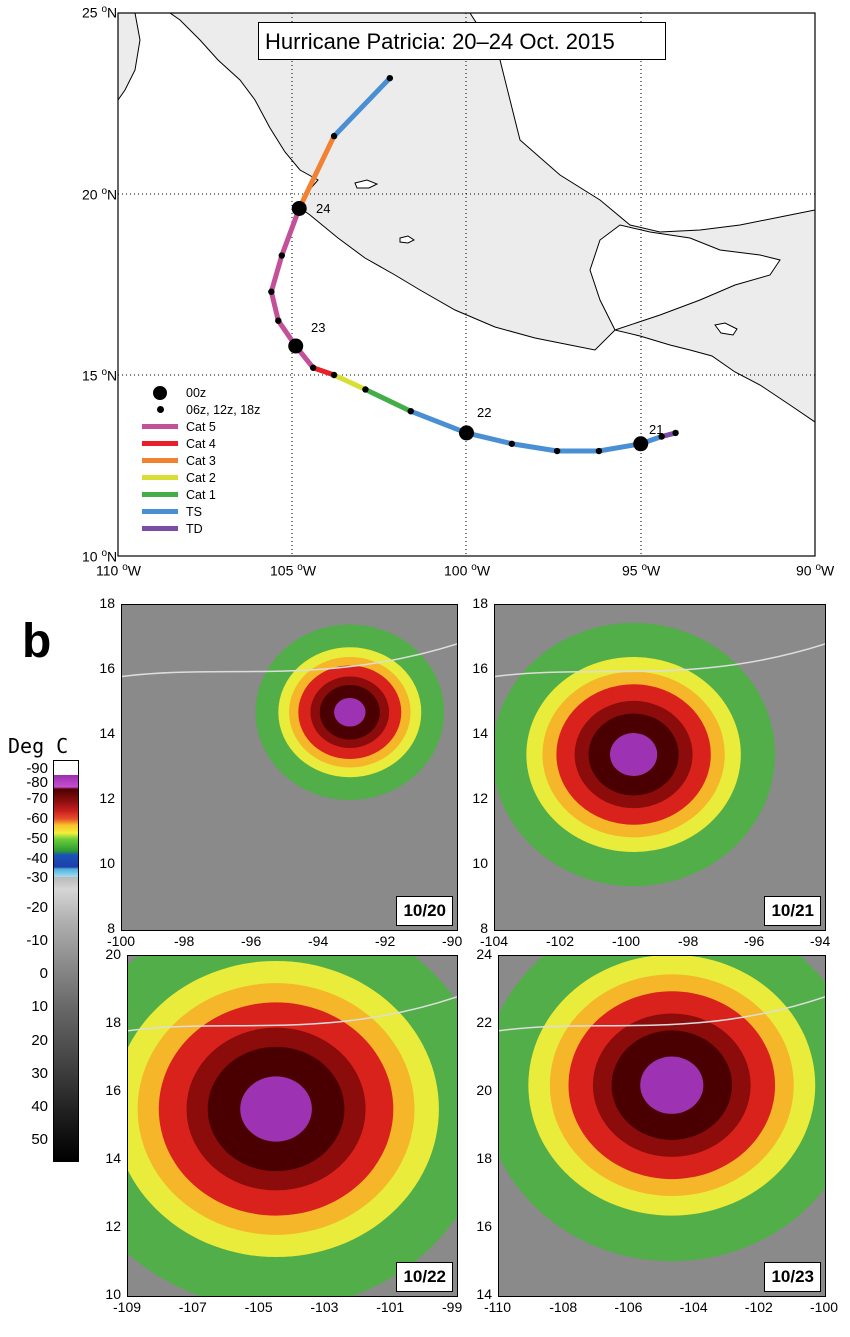 This screenshot has width=850, height=1337. Describe the element at coordinates (201, 392) in the screenshot. I see `legend-item-00z: 00z` at that location.